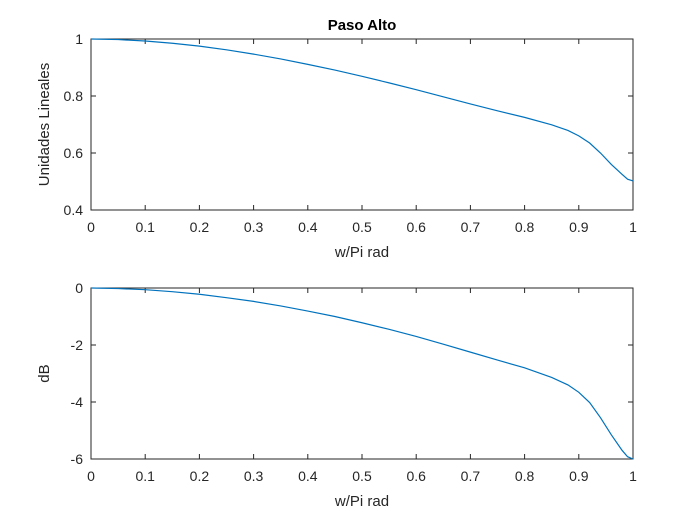 This screenshot has width=700, height=525. Describe the element at coordinates (77, 459) in the screenshot. I see `y-tick-label: -6` at that location.